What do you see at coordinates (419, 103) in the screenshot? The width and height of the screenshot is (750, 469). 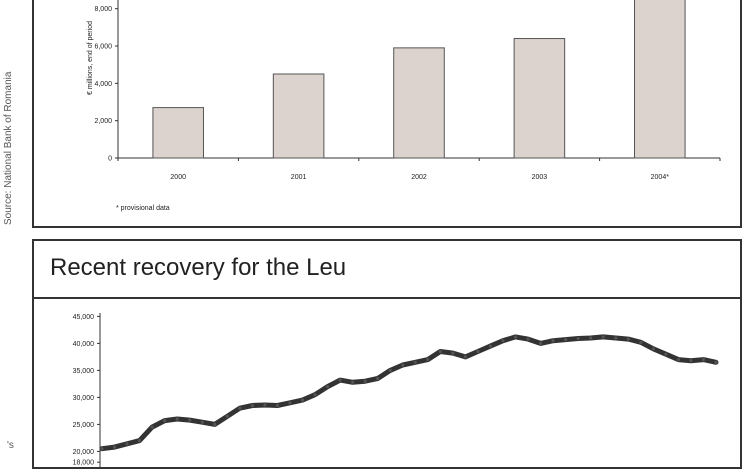 I see `bar-2002` at bounding box center [419, 103].